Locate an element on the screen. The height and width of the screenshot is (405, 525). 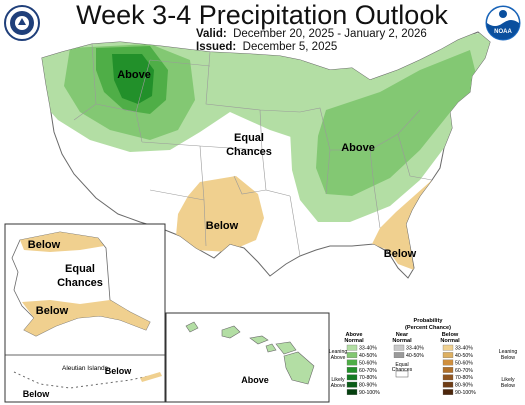
legend-below-range-6: 90-100% is located at coordinates (465, 393).